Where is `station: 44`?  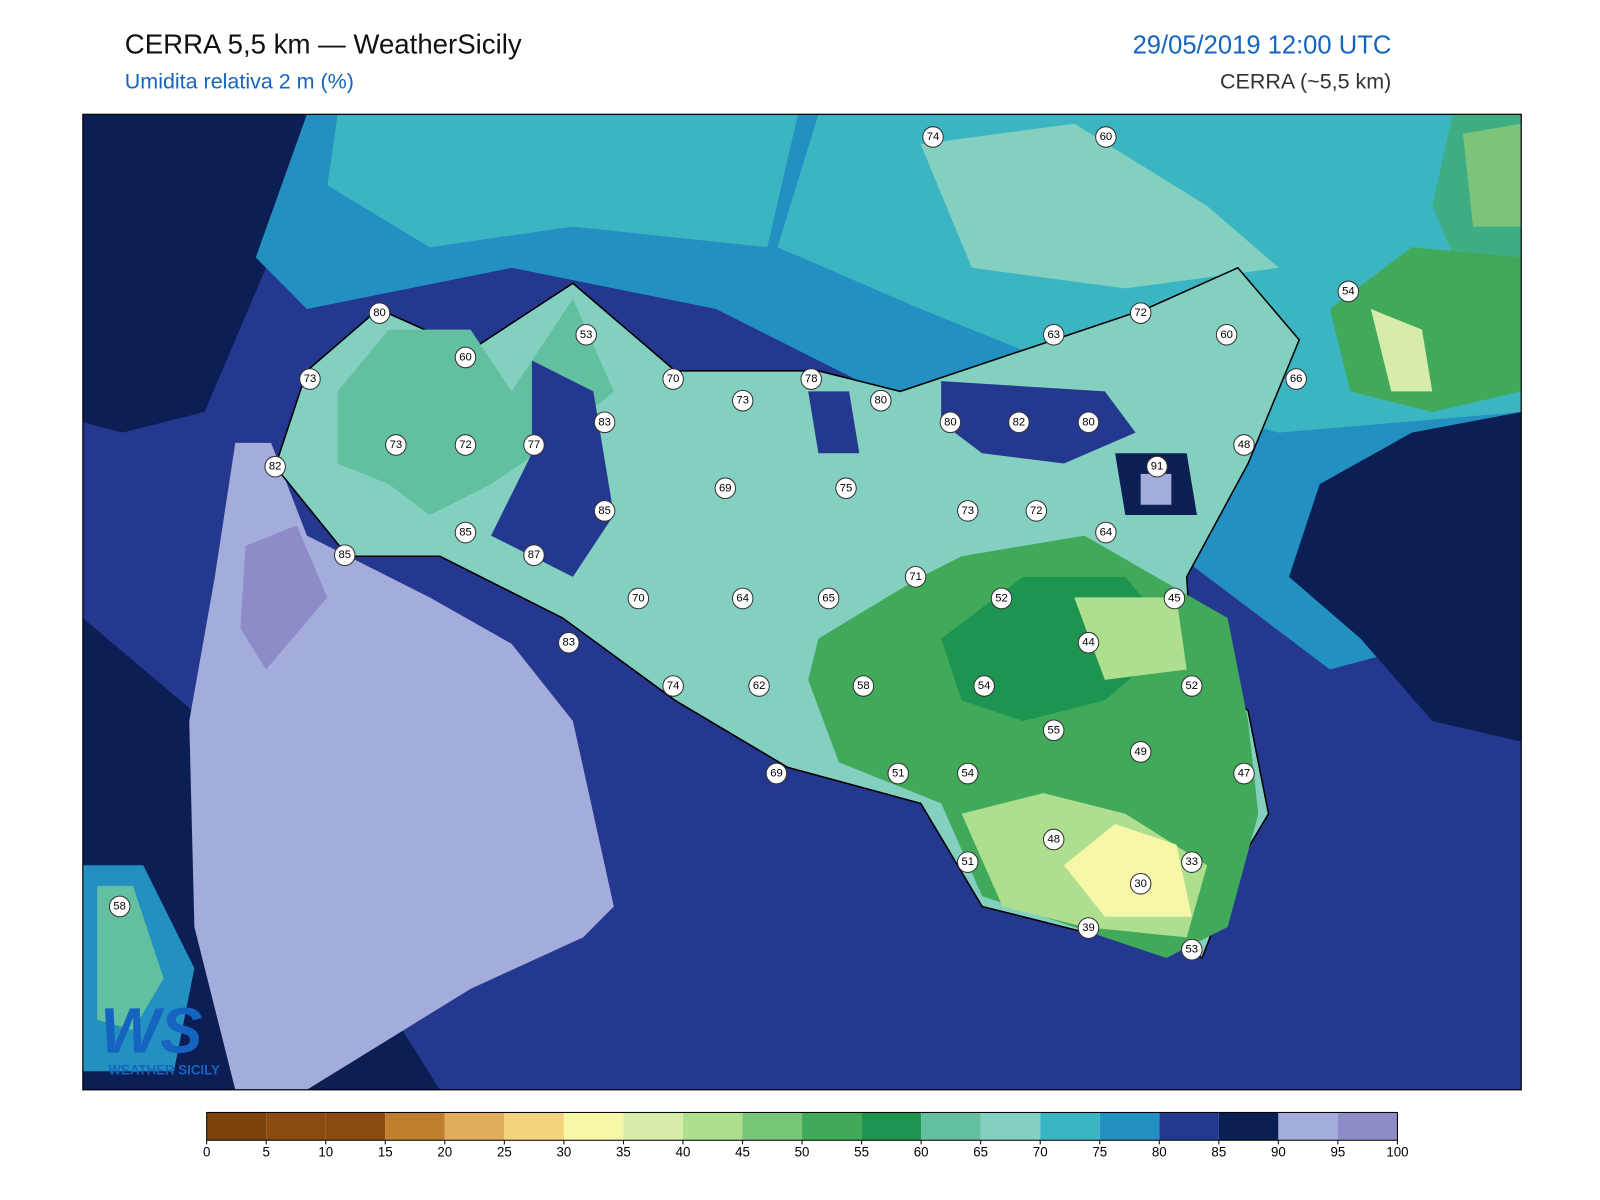
station: 44 is located at coordinates (1088, 642).